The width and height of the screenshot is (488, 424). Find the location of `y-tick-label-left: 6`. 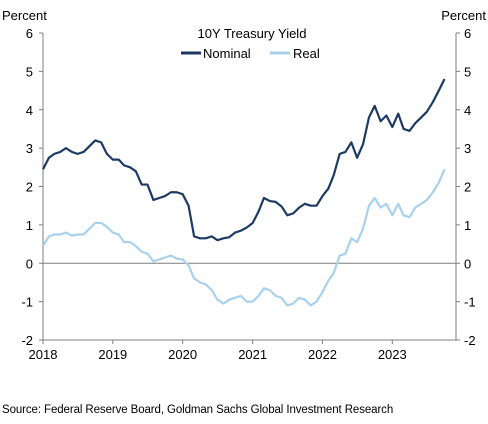

y-tick-label-left: 6 is located at coordinates (29, 33).